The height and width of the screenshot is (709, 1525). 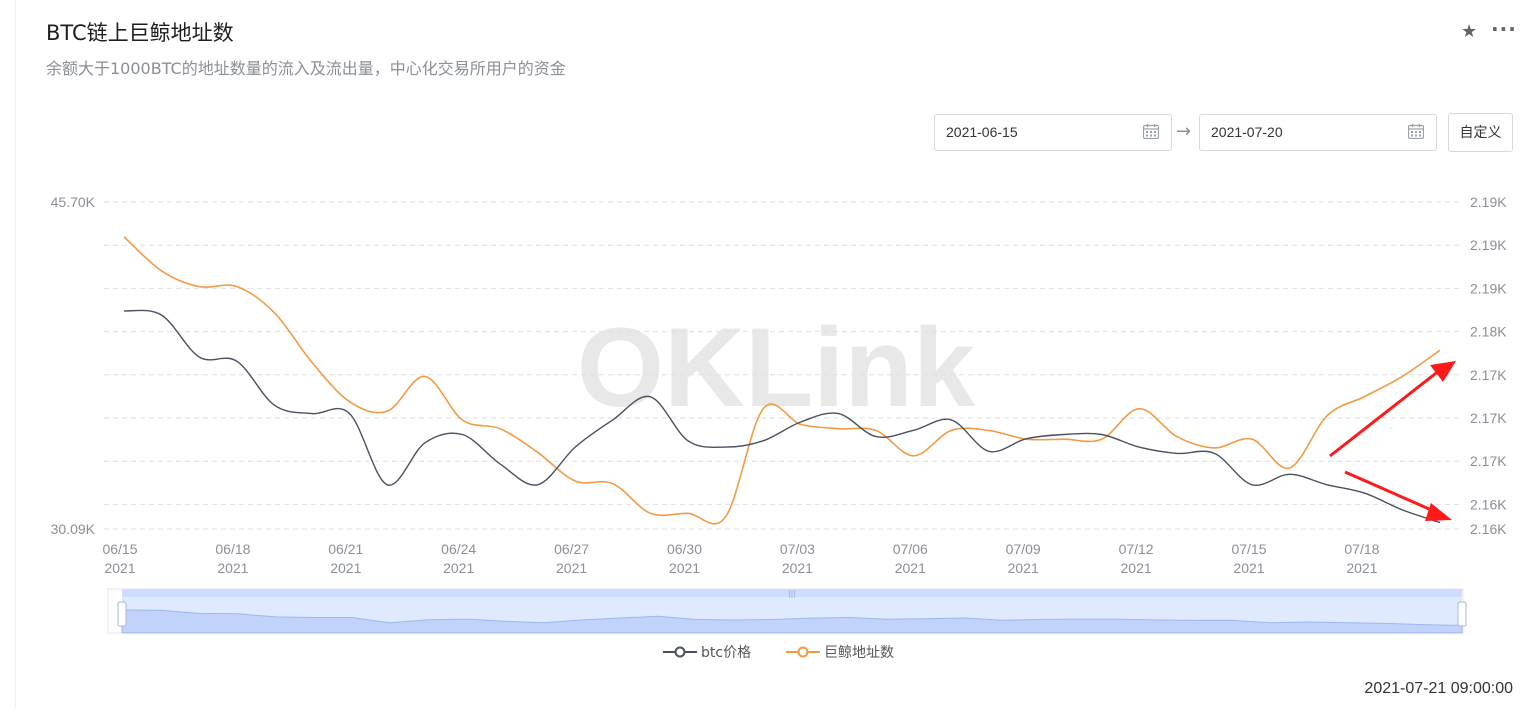 What do you see at coordinates (571, 549) in the screenshot?
I see `x-tick-label: 06/27` at bounding box center [571, 549].